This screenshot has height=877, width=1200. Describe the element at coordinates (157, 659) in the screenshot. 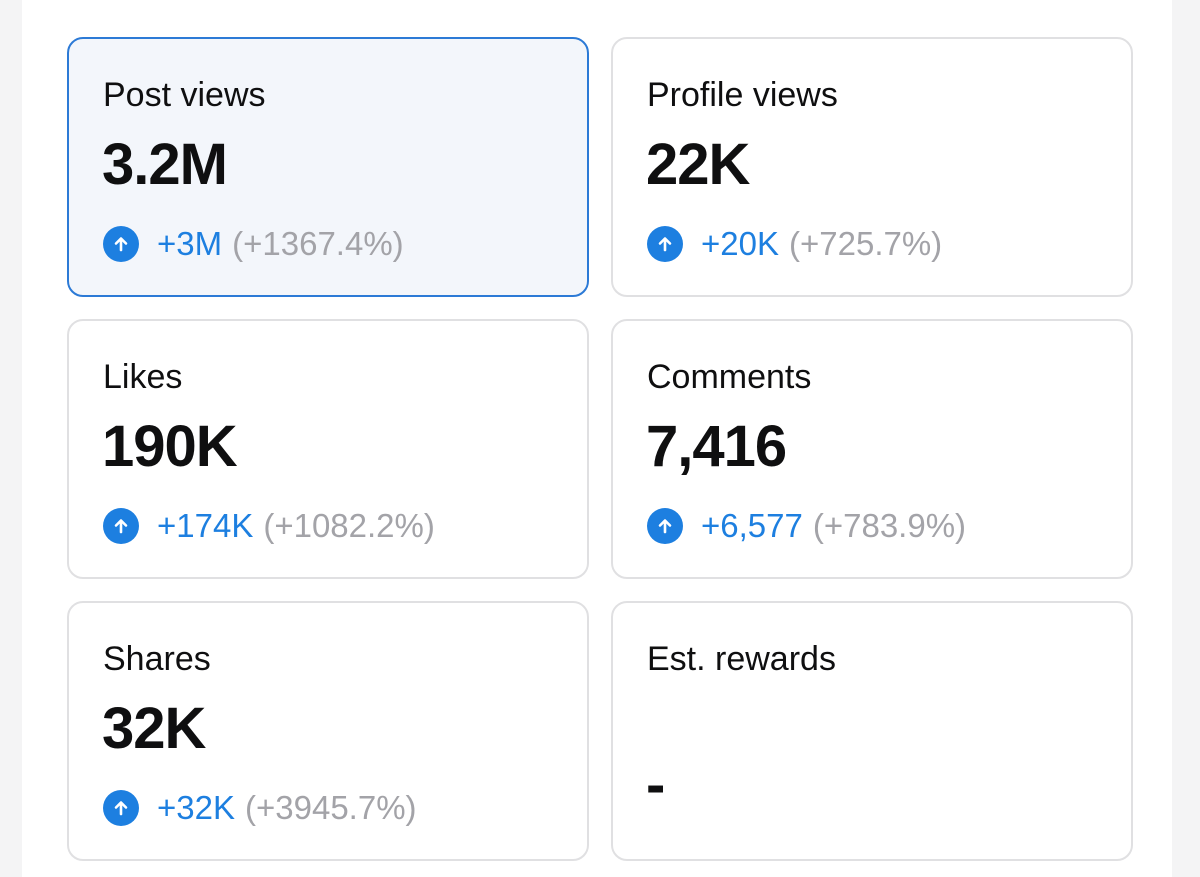

I see `metric-label: Shares` at that location.